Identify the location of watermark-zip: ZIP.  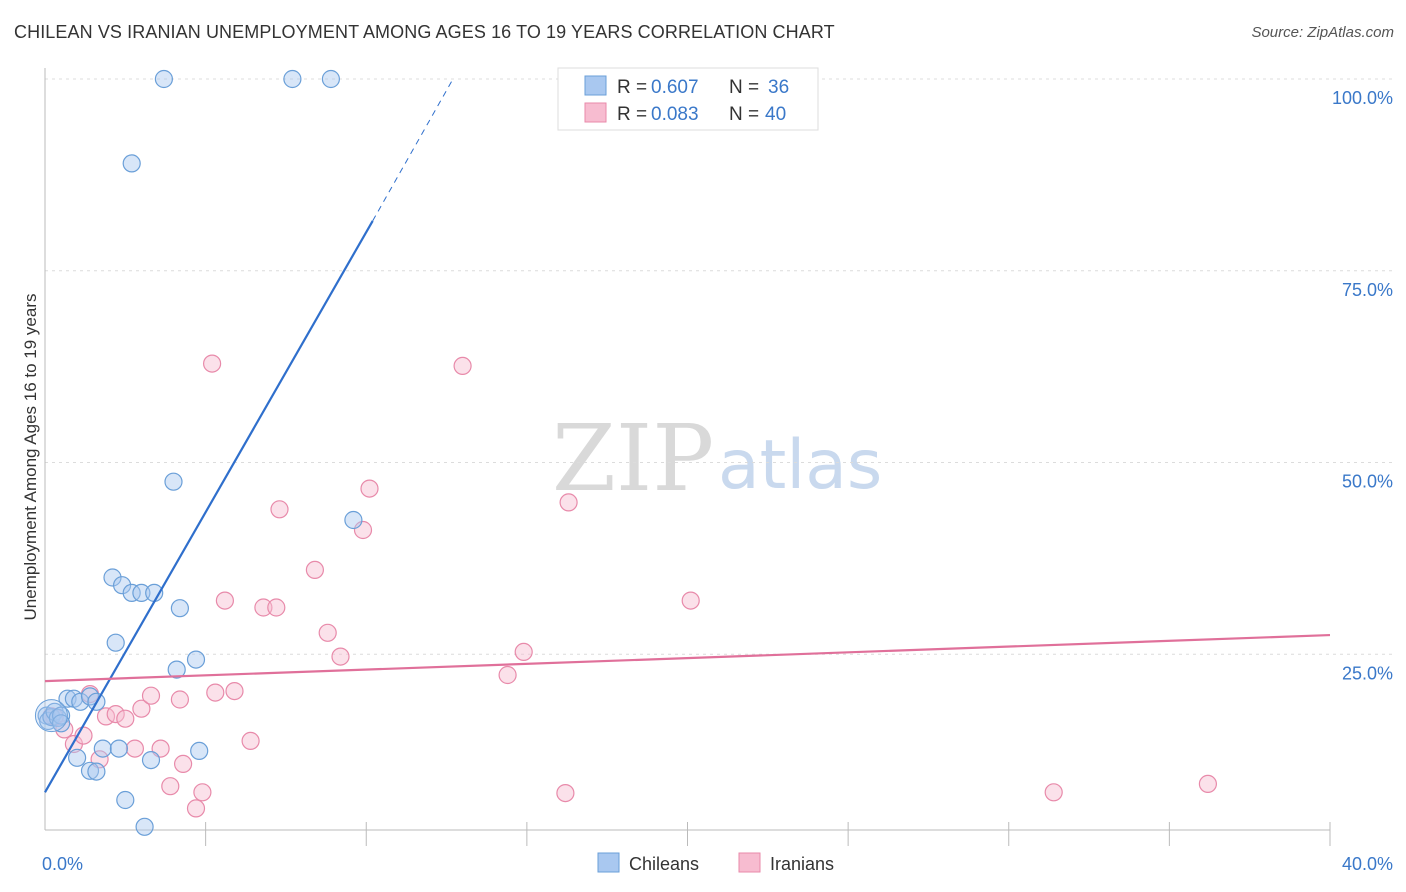
(633, 458).